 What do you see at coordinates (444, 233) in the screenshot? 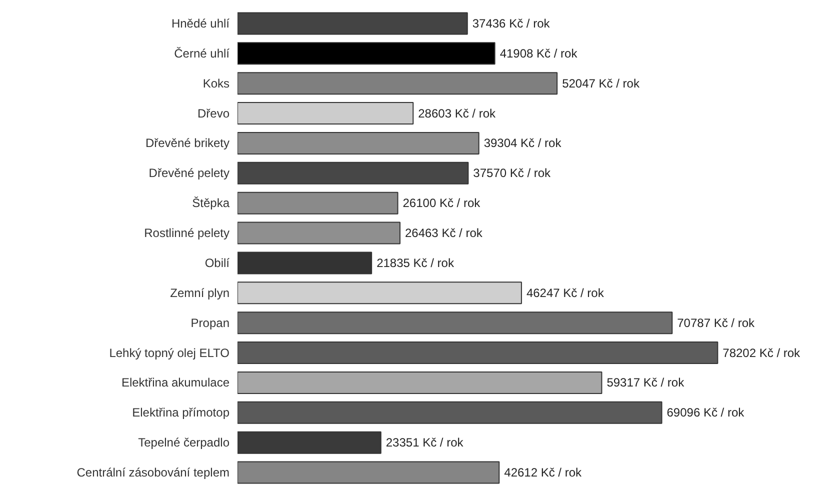
I see `data-label: 26463 Kč / rok` at bounding box center [444, 233].